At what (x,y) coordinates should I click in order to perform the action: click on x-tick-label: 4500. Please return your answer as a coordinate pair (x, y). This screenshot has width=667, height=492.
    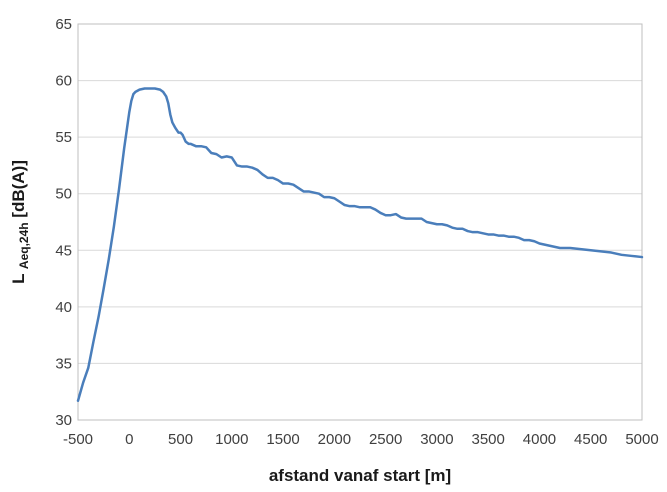
    Looking at the image, I should click on (590, 439).